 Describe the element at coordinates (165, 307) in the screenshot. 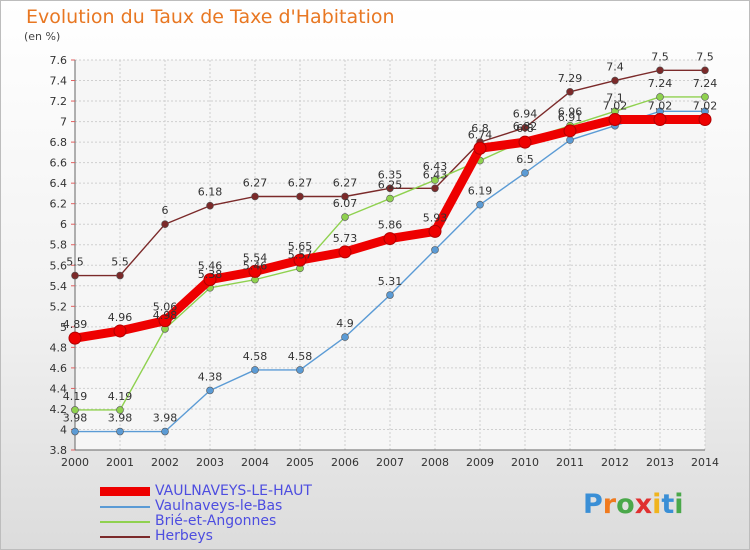

I see `data-label-vaulnaveys-le-haut: 5.06` at that location.